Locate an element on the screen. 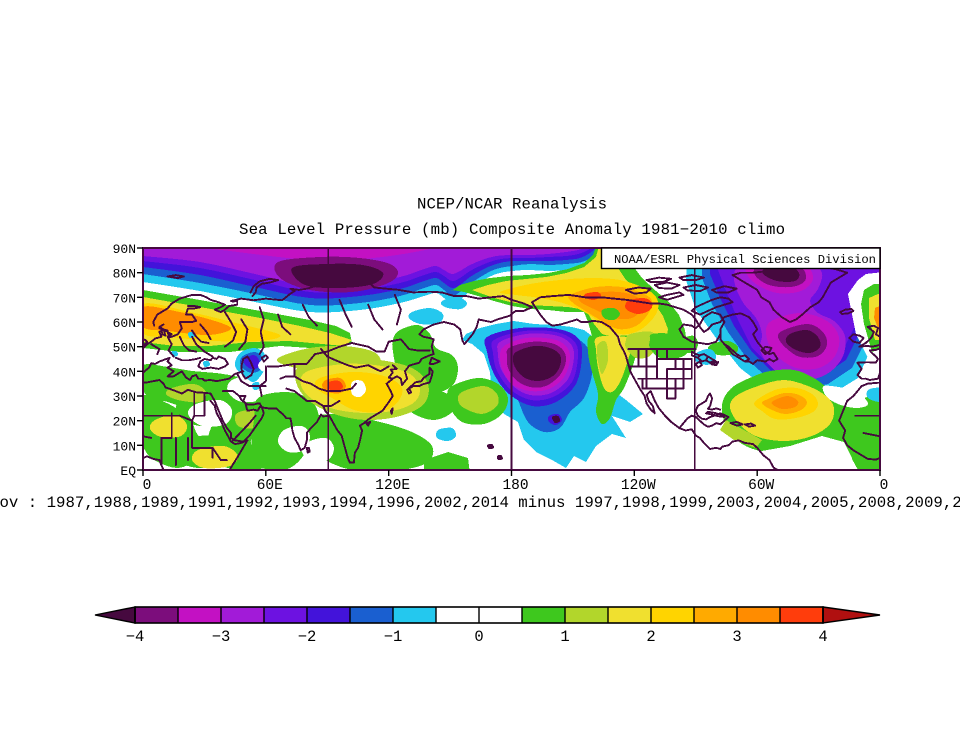 This screenshot has width=960, height=742. svg-text: 4 is located at coordinates (822, 637).